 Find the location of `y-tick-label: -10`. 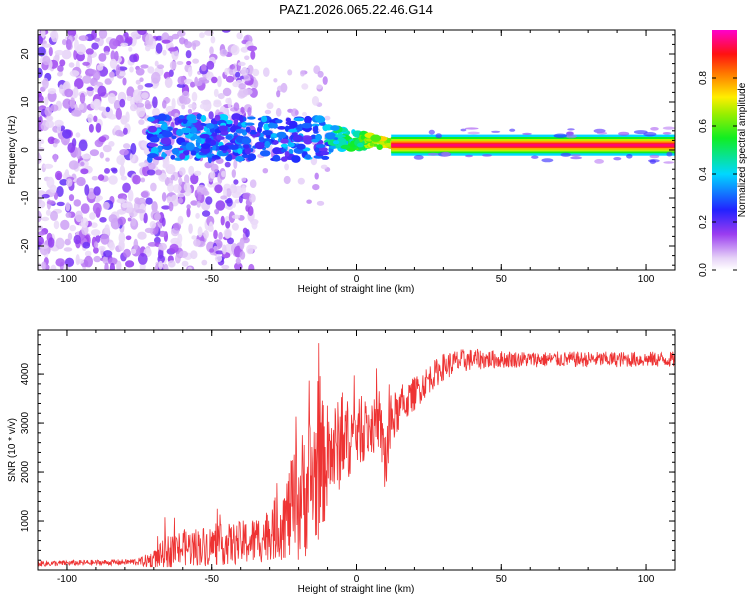

y-tick-label: -10 is located at coordinates (25, 197).